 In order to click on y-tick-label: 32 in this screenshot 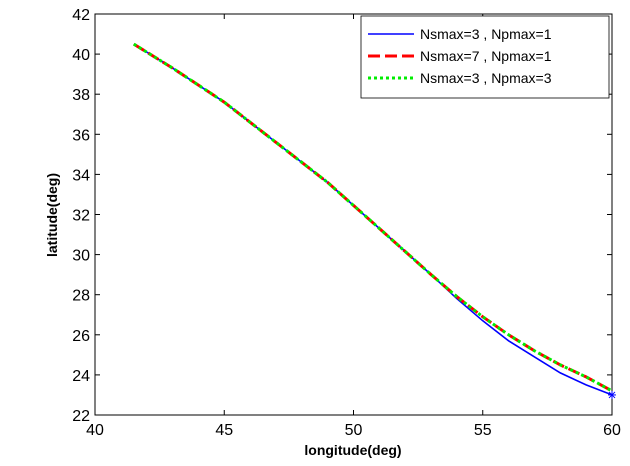, I will do `click(81, 216)`.